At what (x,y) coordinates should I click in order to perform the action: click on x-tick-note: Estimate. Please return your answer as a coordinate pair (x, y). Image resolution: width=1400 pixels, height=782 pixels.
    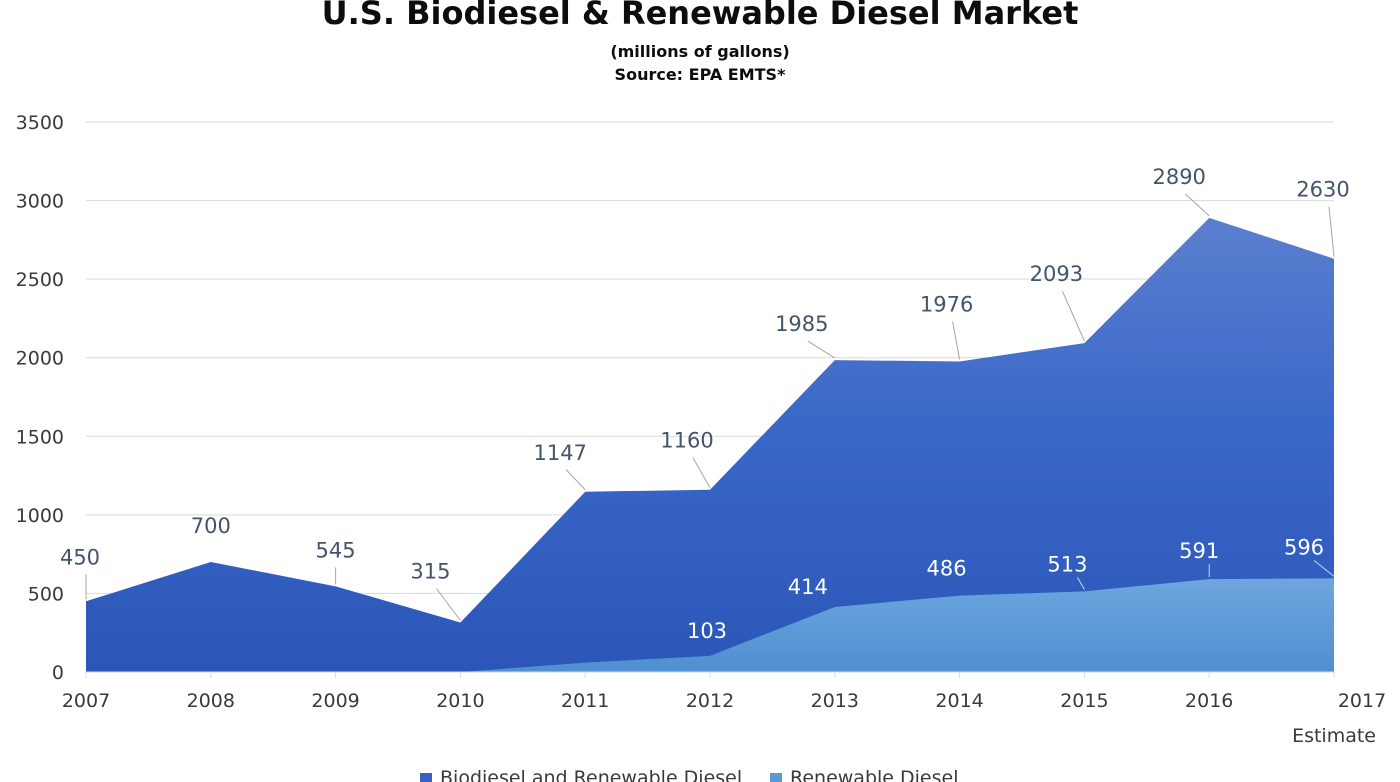
    Looking at the image, I should click on (1334, 736).